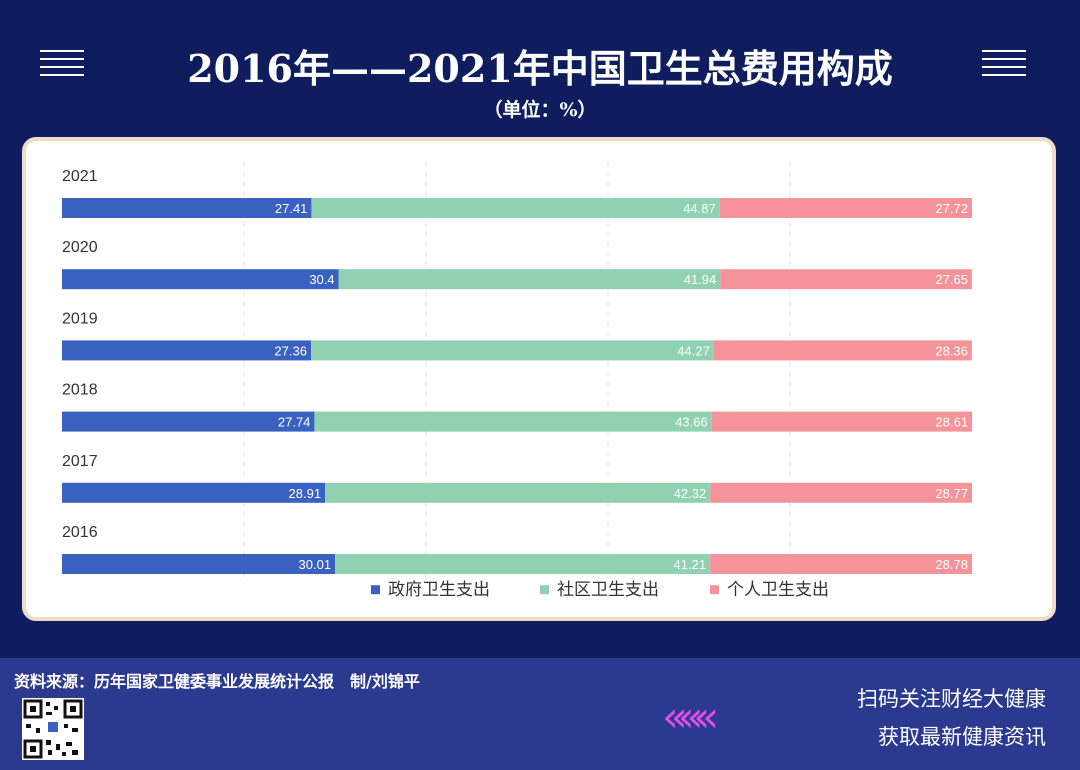  Describe the element at coordinates (80, 461) in the screenshot. I see `category-label: 2017` at that location.